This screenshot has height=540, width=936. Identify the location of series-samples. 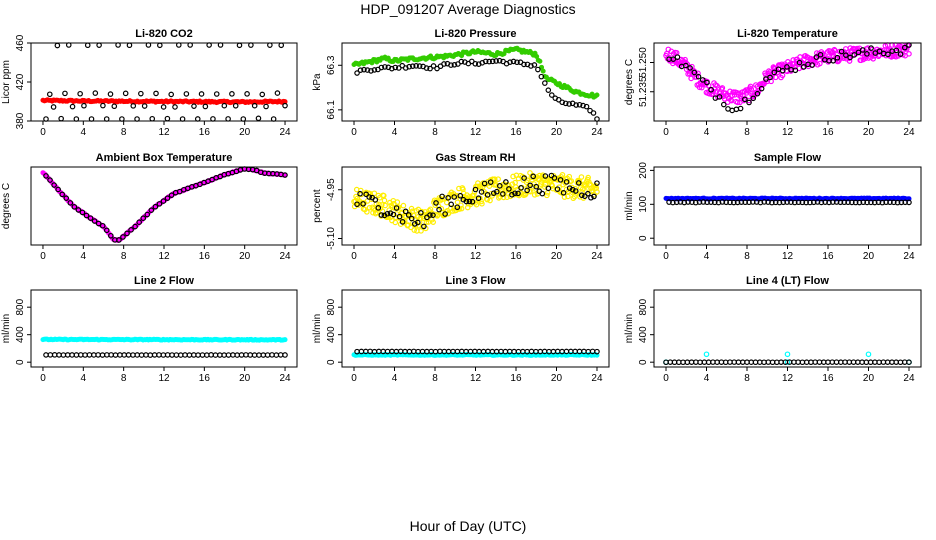
(477, 201).